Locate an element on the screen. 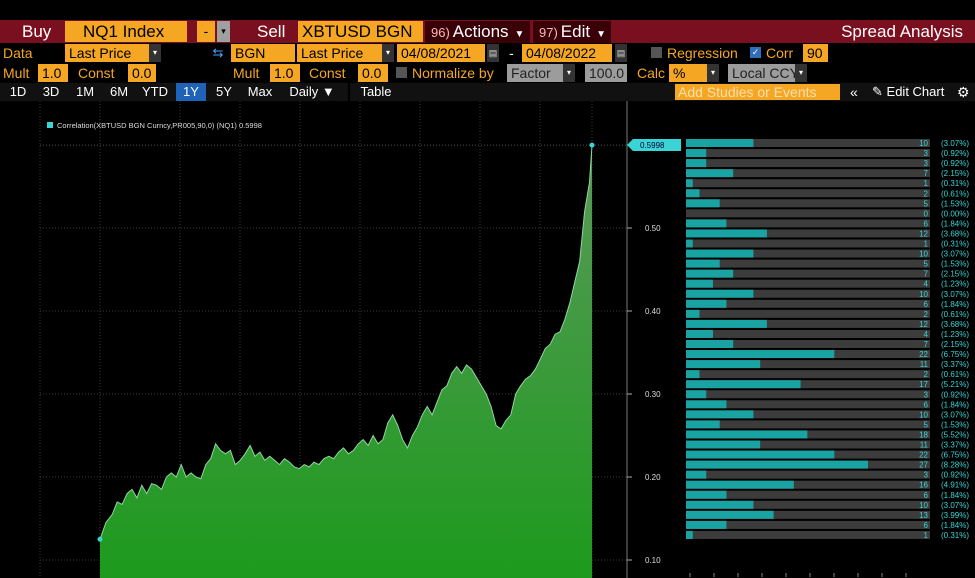  last-value-tag-shape is located at coordinates (654, 145).